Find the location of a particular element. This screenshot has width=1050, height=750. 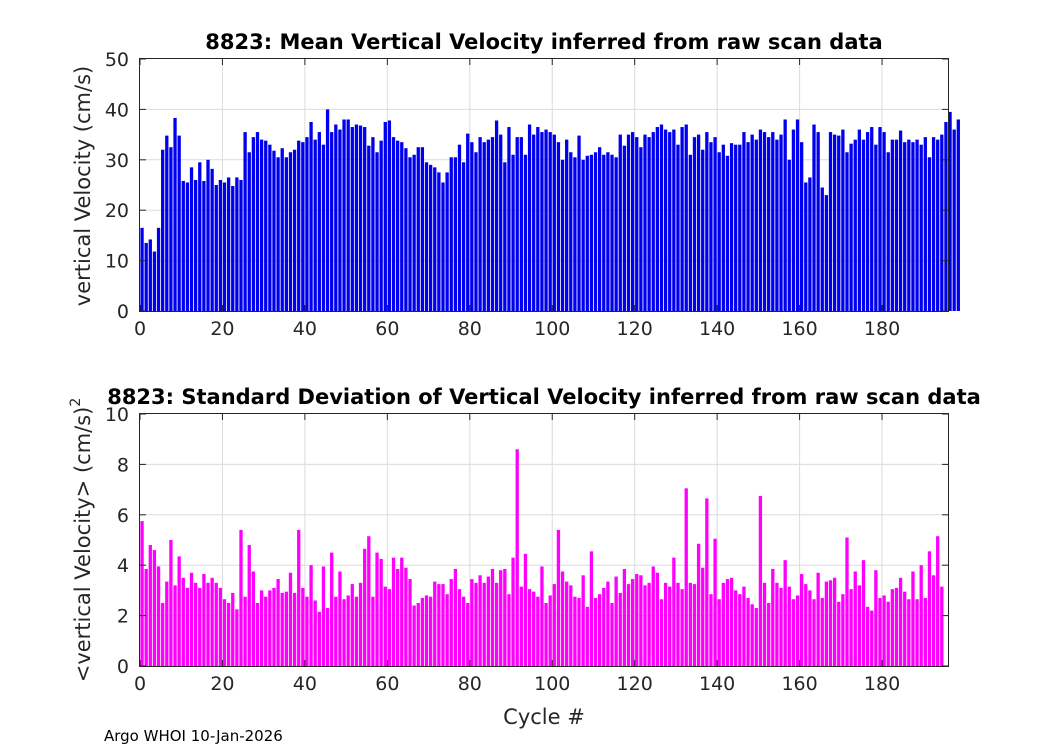

x-tick-label: 180 is located at coordinates (882, 684).